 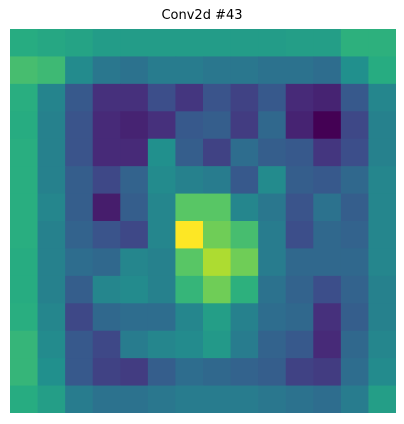 I want to click on heatmap-cell-r11-c5, so click(x=162, y=344).